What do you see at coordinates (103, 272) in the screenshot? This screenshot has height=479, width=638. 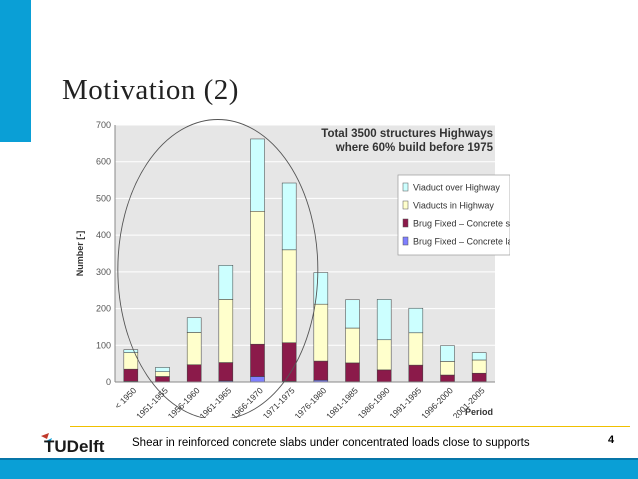 I see `y-tick-label: 300` at bounding box center [103, 272].